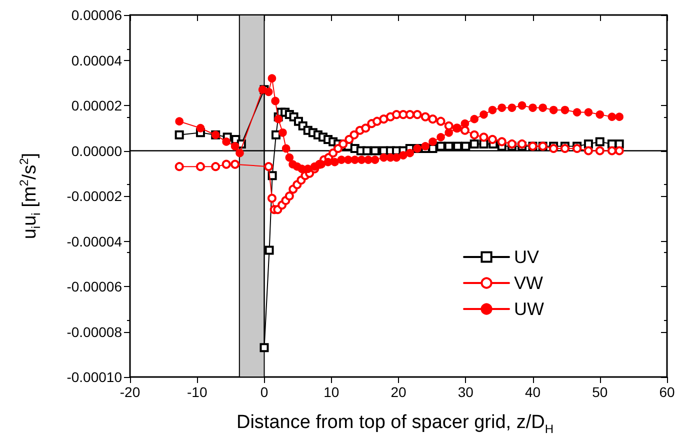  Describe the element at coordinates (96, 106) in the screenshot. I see `y-tick-label: 0.00002` at that location.